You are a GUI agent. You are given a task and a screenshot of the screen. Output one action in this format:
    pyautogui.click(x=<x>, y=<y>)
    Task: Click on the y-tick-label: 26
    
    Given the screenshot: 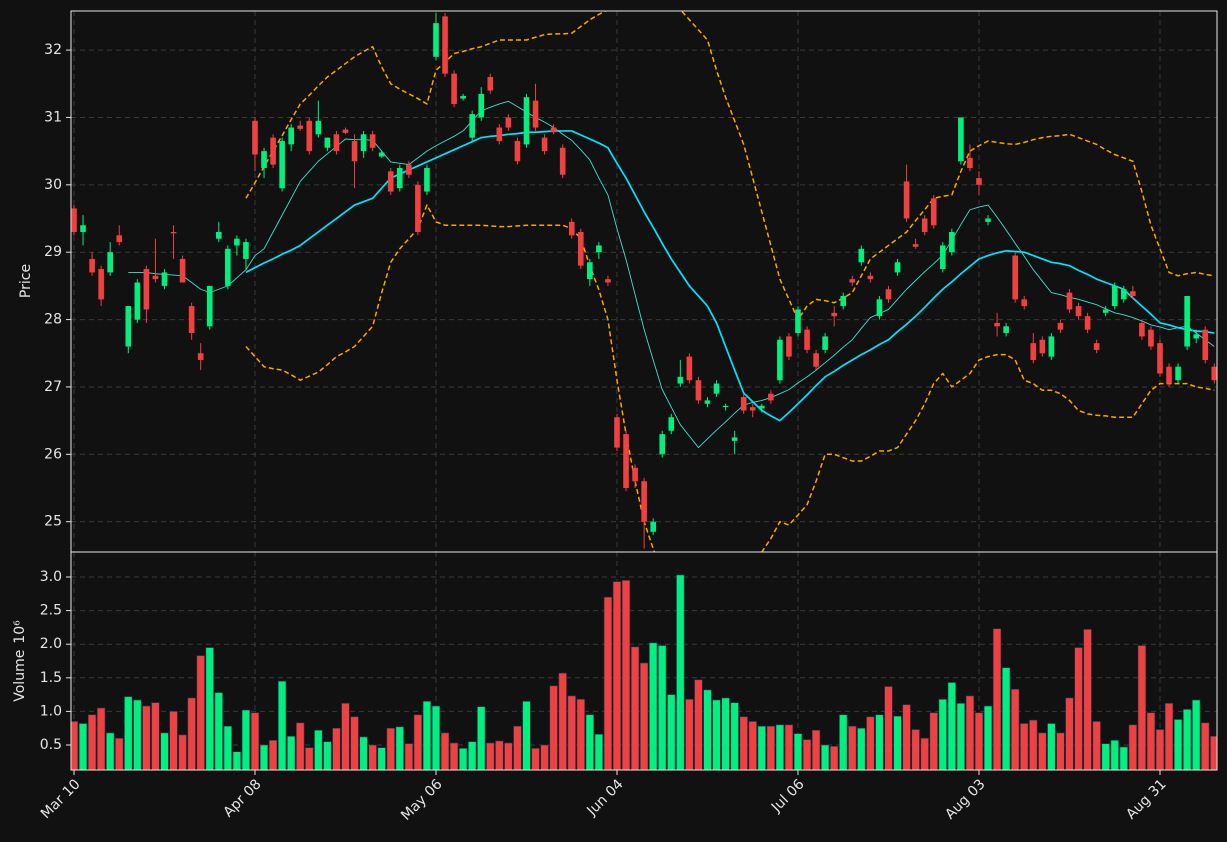 What is the action you would take?
    pyautogui.click(x=53, y=454)
    